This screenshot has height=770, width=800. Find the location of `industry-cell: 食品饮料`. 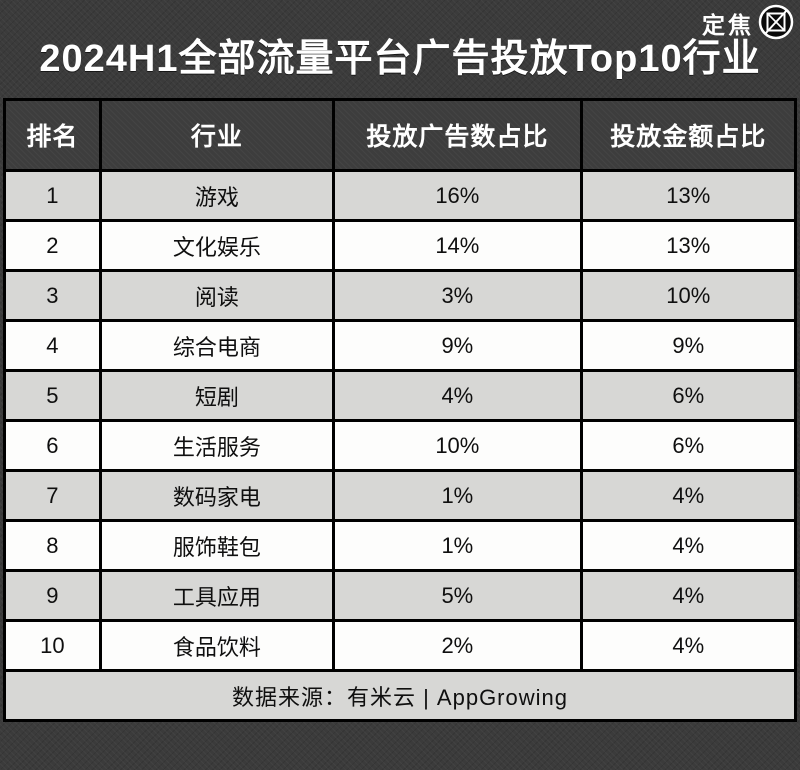

industry-cell: 食品饮料 is located at coordinates (217, 645).